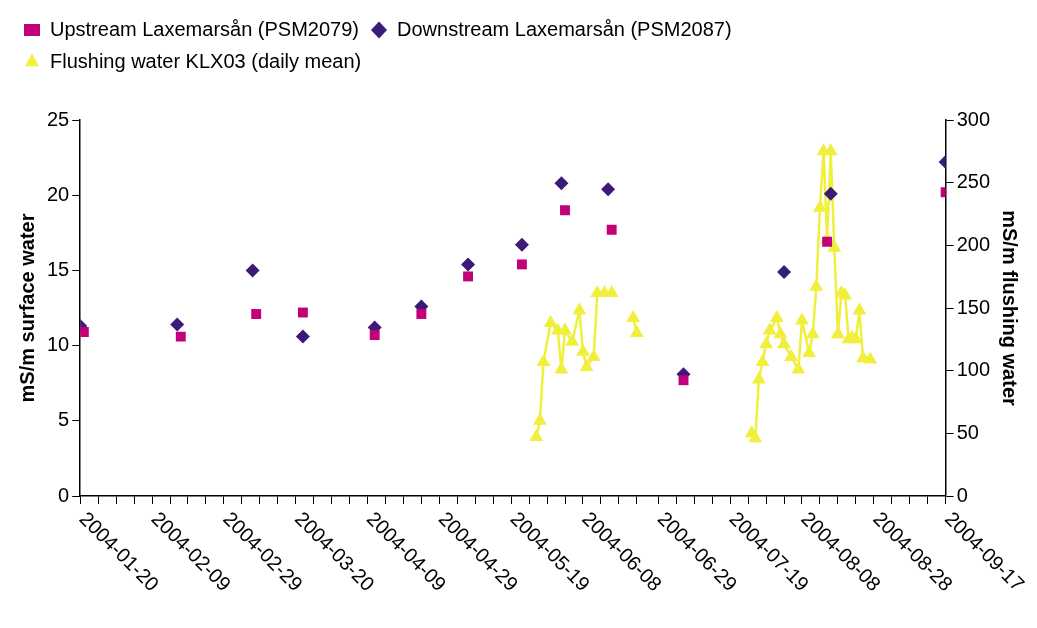 The height and width of the screenshot is (628, 1037). I want to click on y2-tick-label: 200, so click(973, 243).